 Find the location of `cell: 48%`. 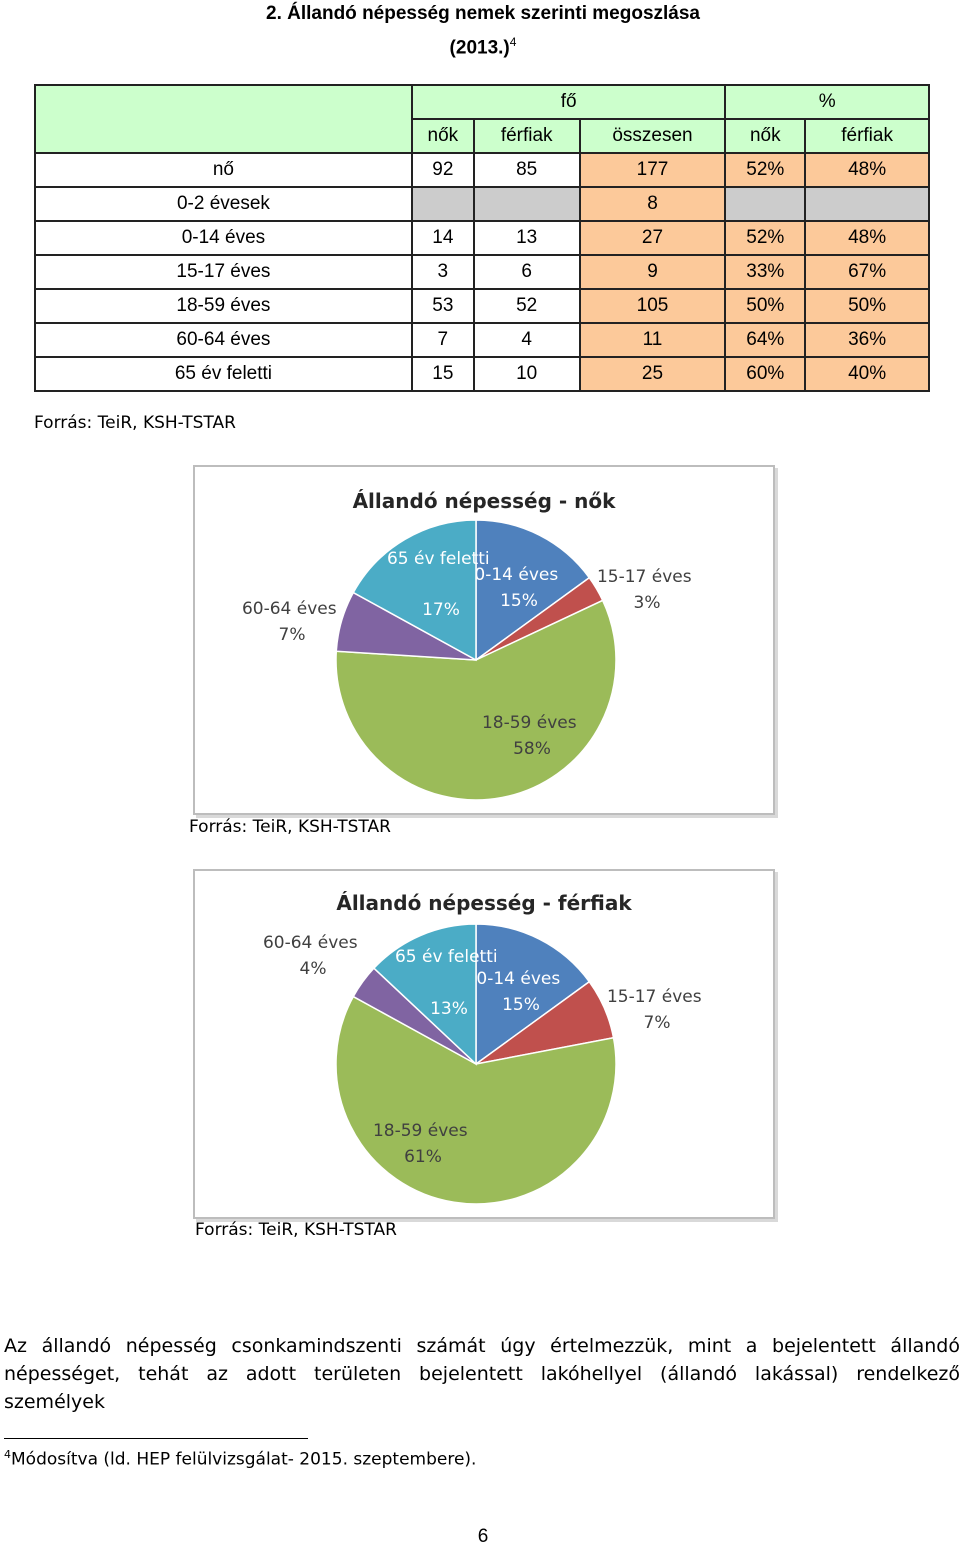

cell: 48% is located at coordinates (867, 170).